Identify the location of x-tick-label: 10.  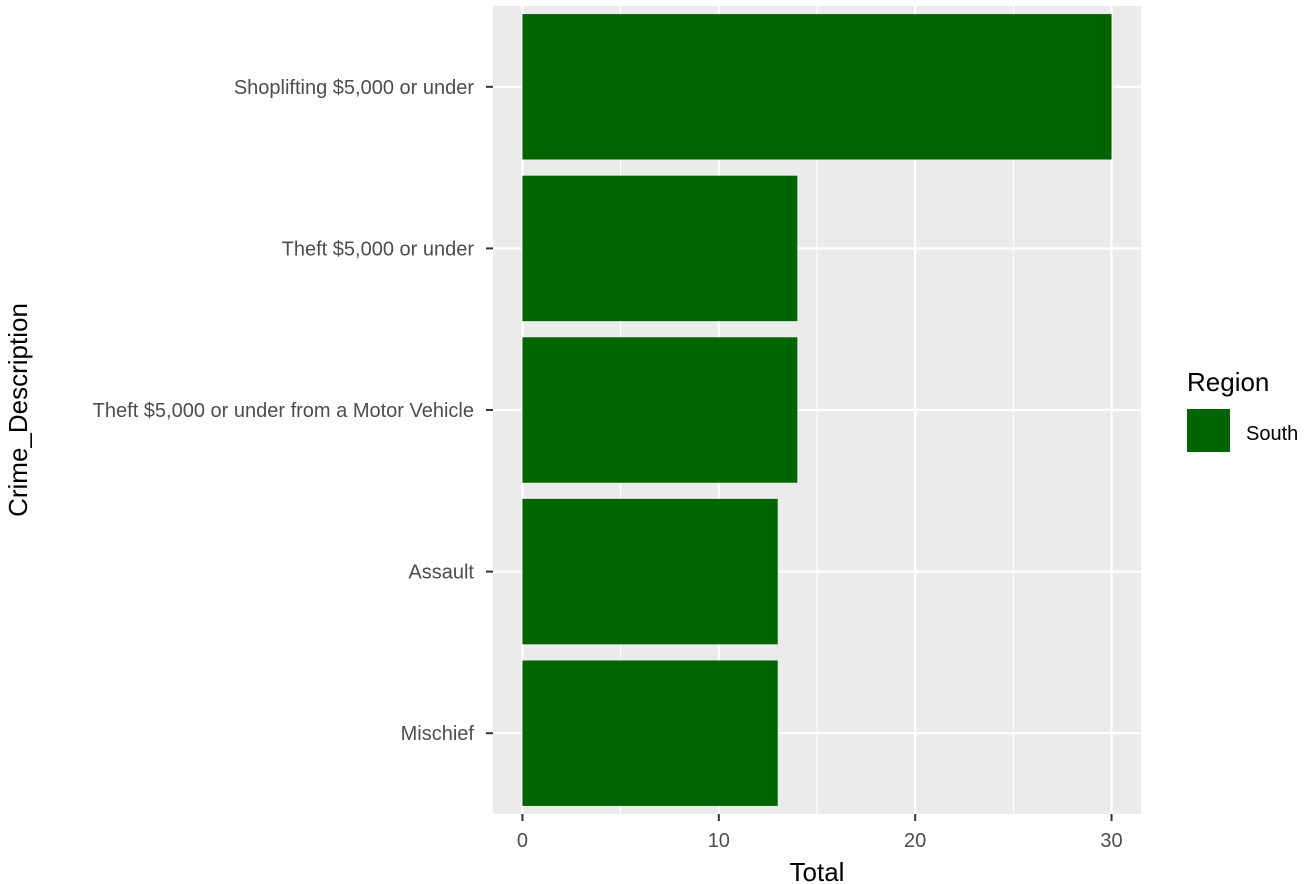
(719, 841).